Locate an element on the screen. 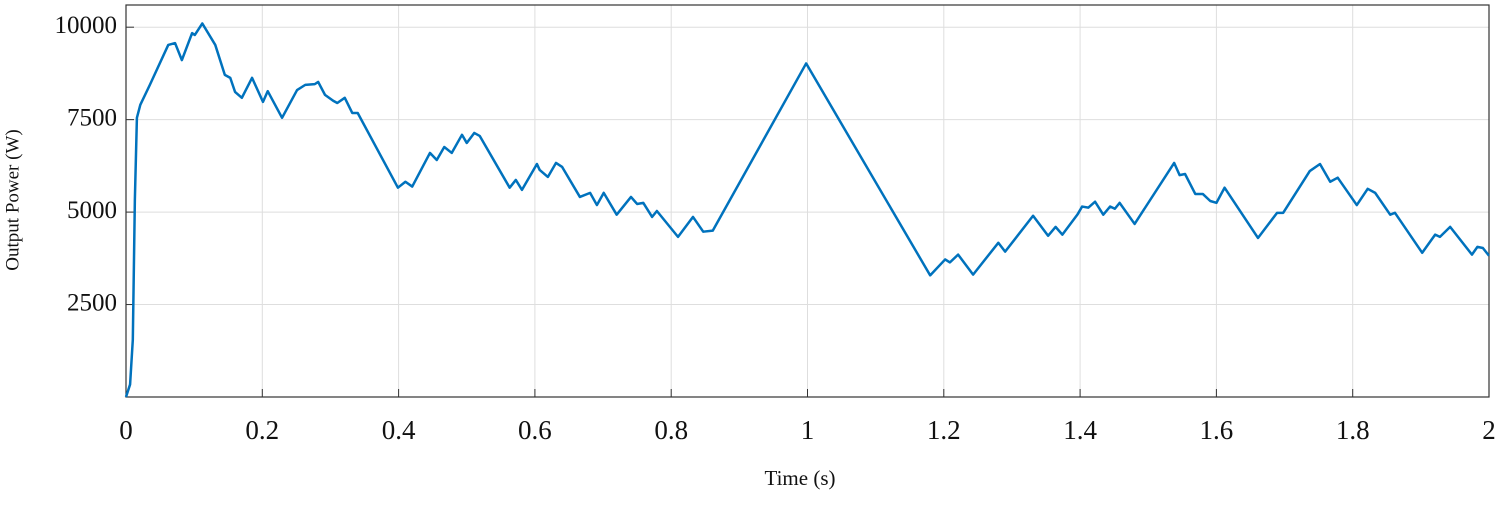 The width and height of the screenshot is (1500, 505). y-tick-label: 7500 is located at coordinates (92, 117).